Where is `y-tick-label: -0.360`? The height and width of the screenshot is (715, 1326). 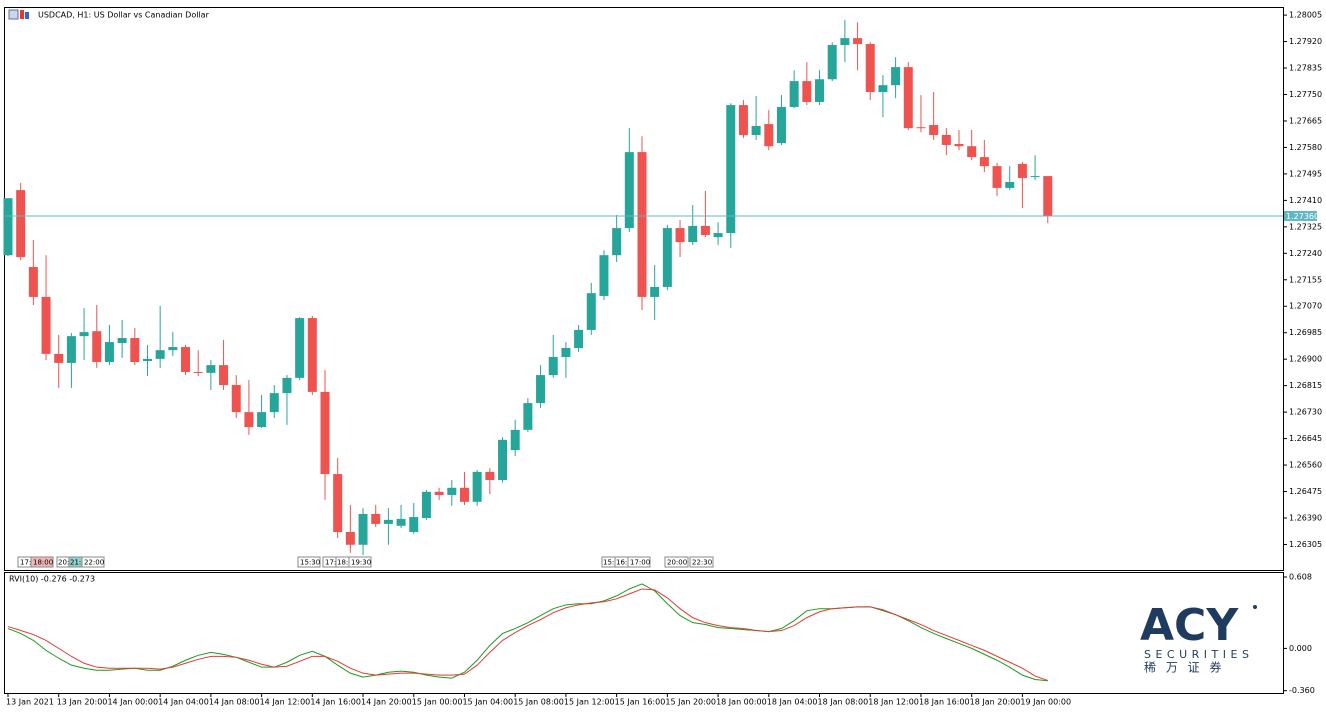
y-tick-label: -0.360 is located at coordinates (1302, 690).